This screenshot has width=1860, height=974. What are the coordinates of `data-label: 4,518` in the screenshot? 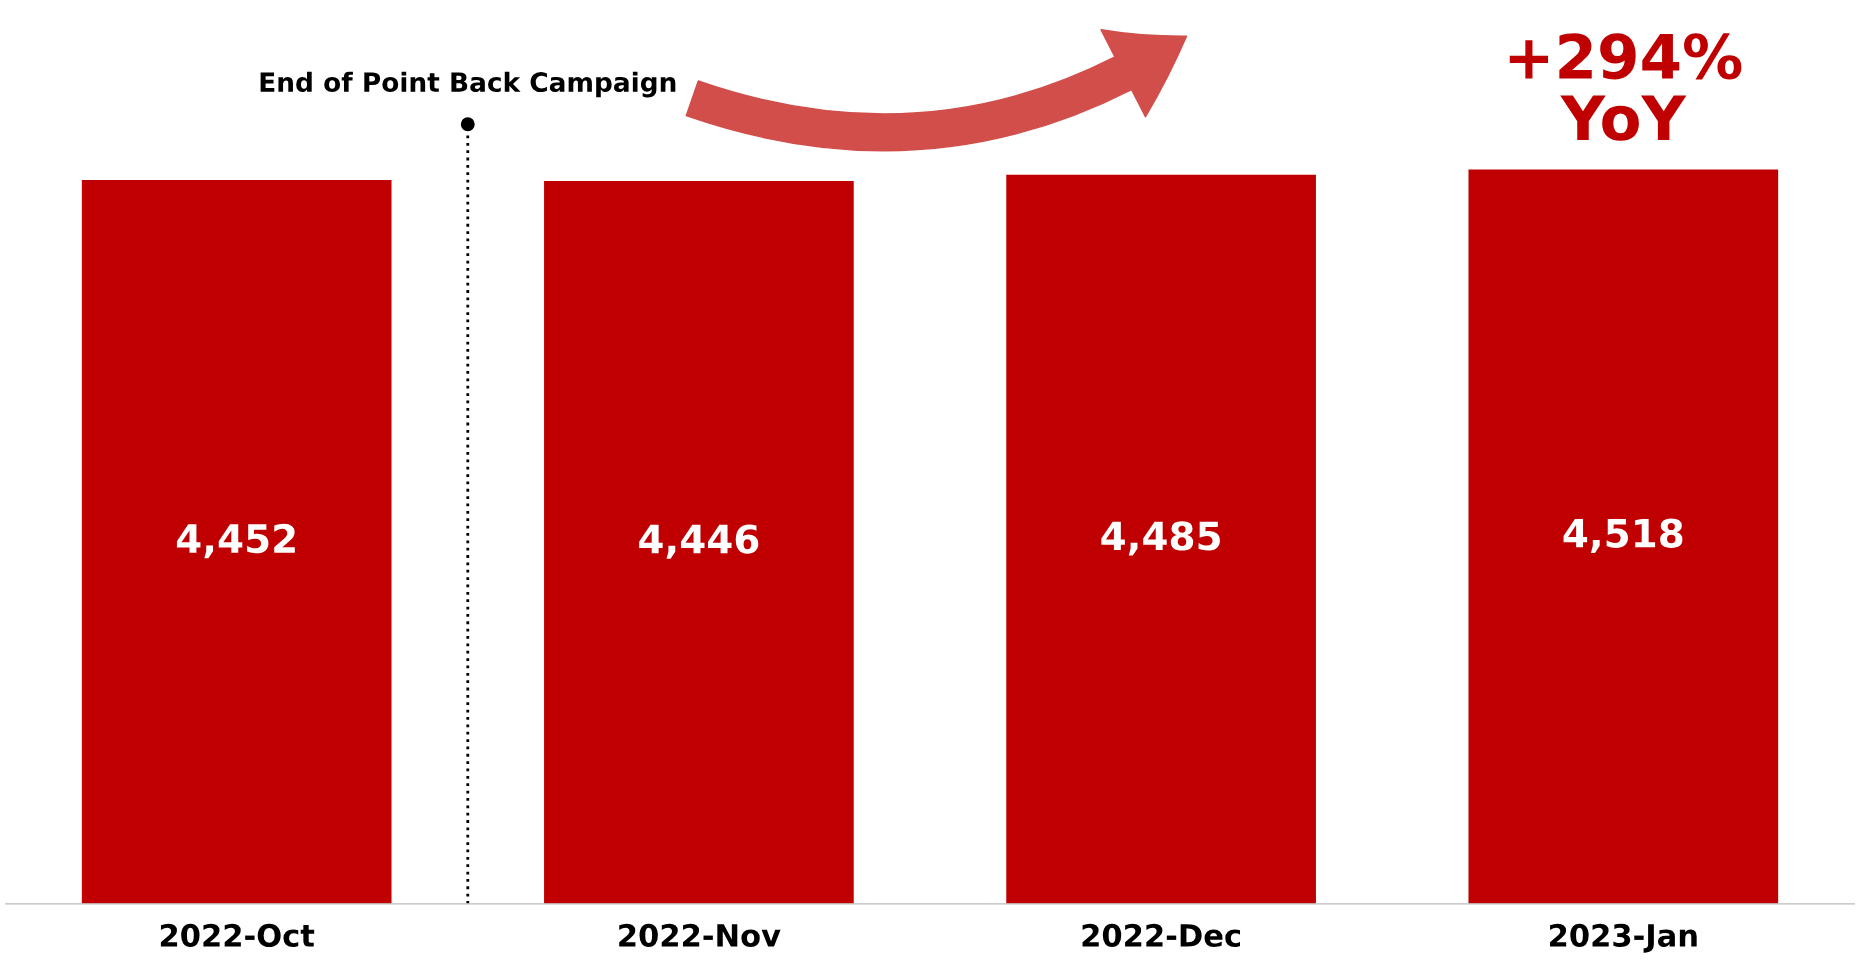 It's located at (1623, 535).